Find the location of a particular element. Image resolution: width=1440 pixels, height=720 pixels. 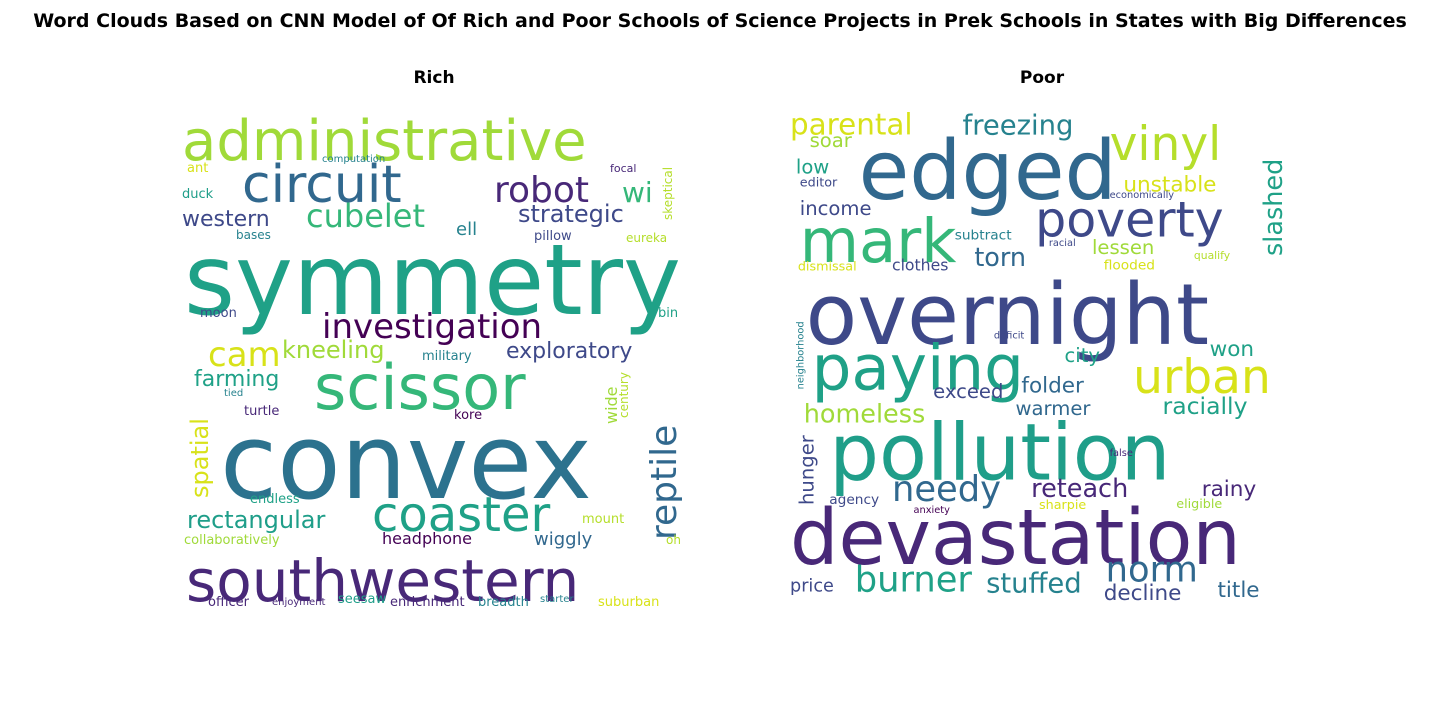

word-focal: focal is located at coordinates (623, 168).